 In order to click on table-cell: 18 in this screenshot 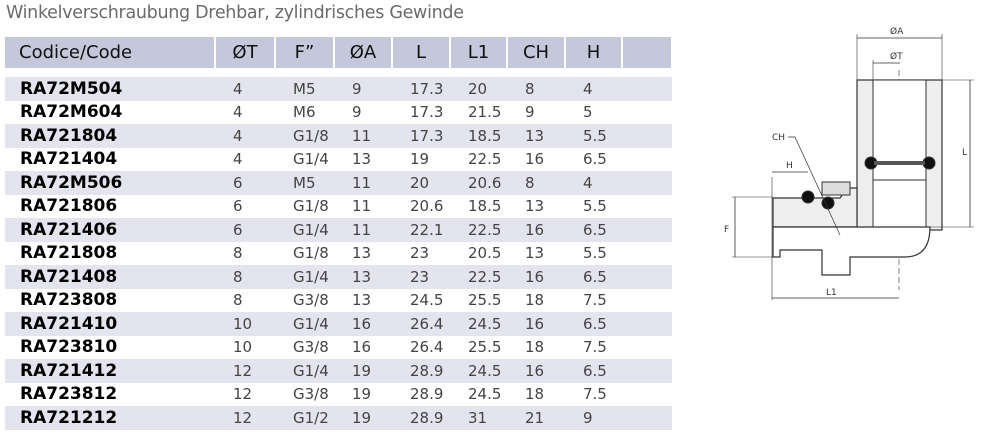, I will do `click(535, 394)`.